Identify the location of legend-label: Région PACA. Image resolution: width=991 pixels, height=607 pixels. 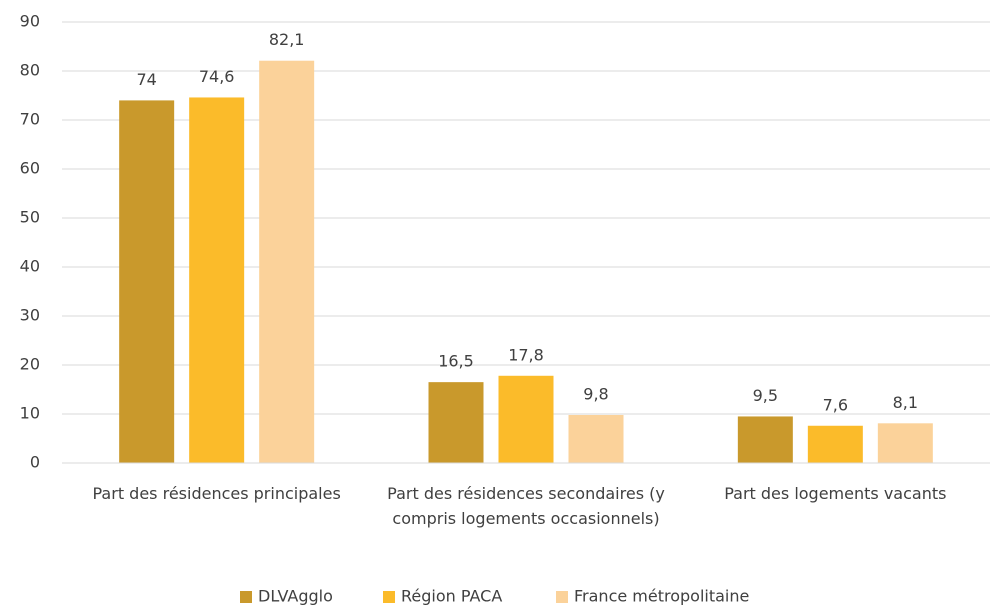
(451, 596).